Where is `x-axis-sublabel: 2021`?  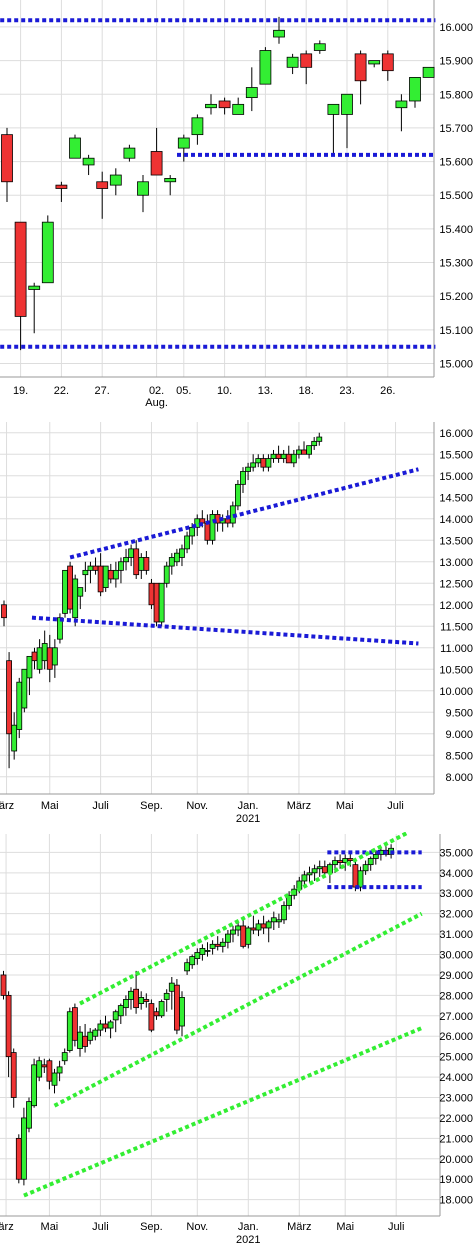 x-axis-sublabel: 2021 is located at coordinates (248, 1240).